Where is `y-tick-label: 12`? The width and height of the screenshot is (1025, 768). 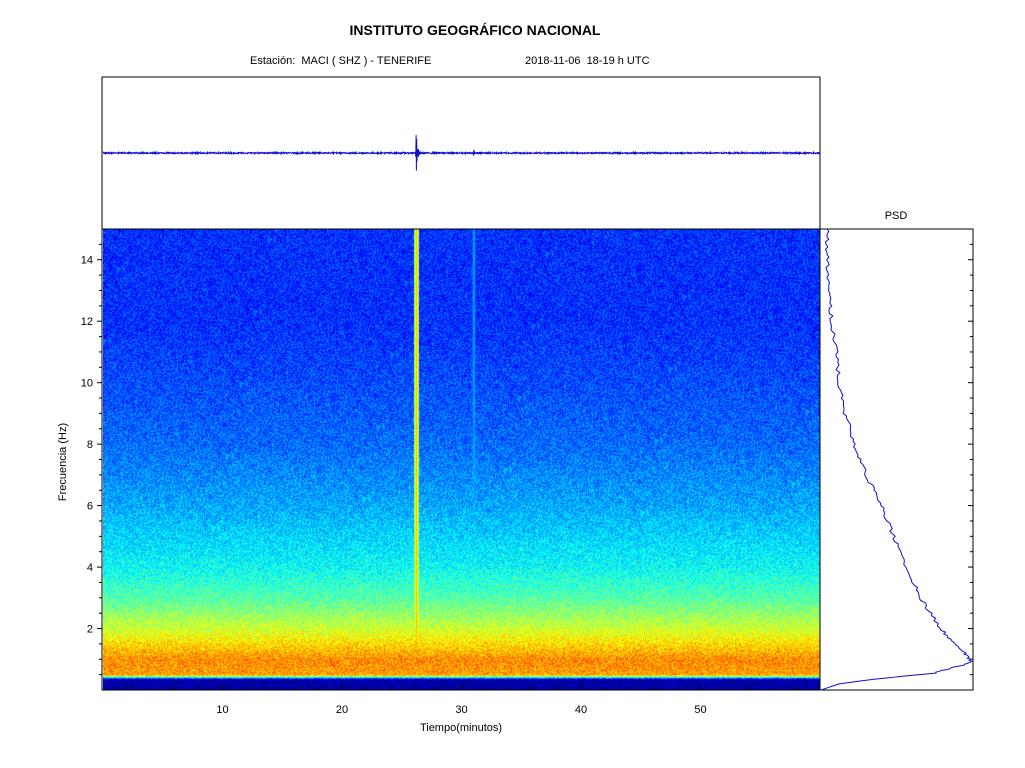 y-tick-label: 12 is located at coordinates (87, 322).